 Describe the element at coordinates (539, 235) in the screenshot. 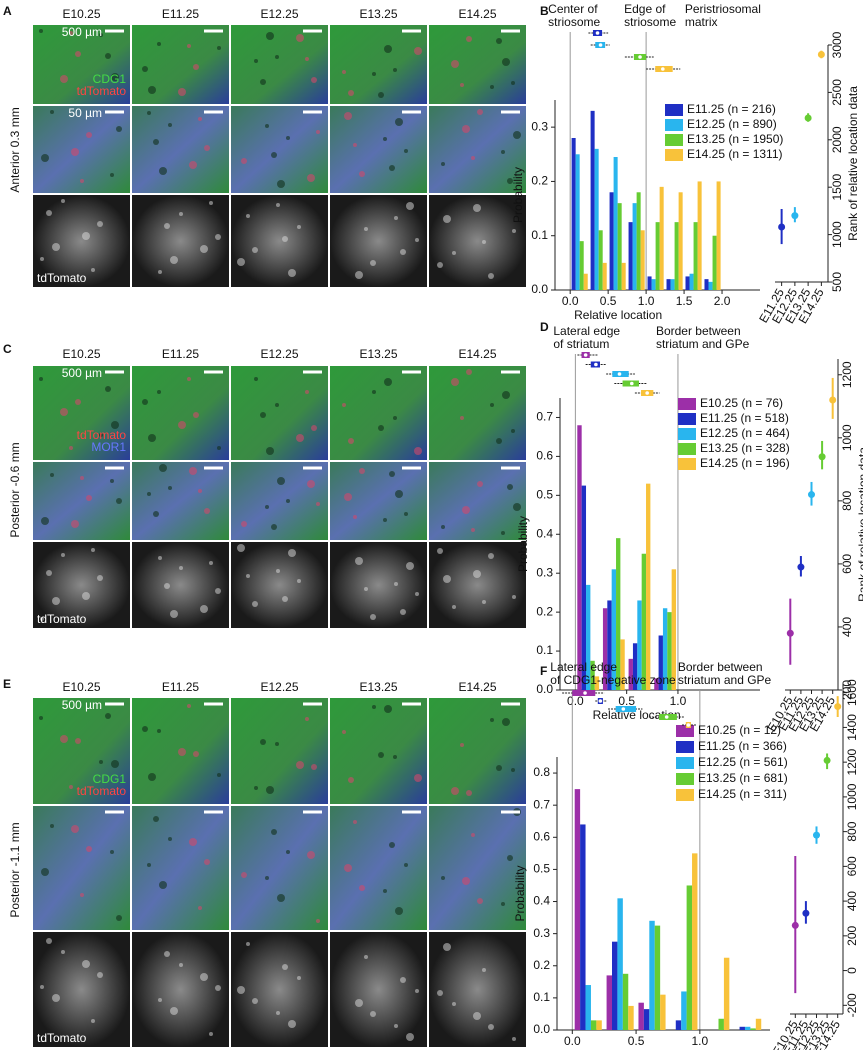

I see `y-tick-label: 0.1` at that location.